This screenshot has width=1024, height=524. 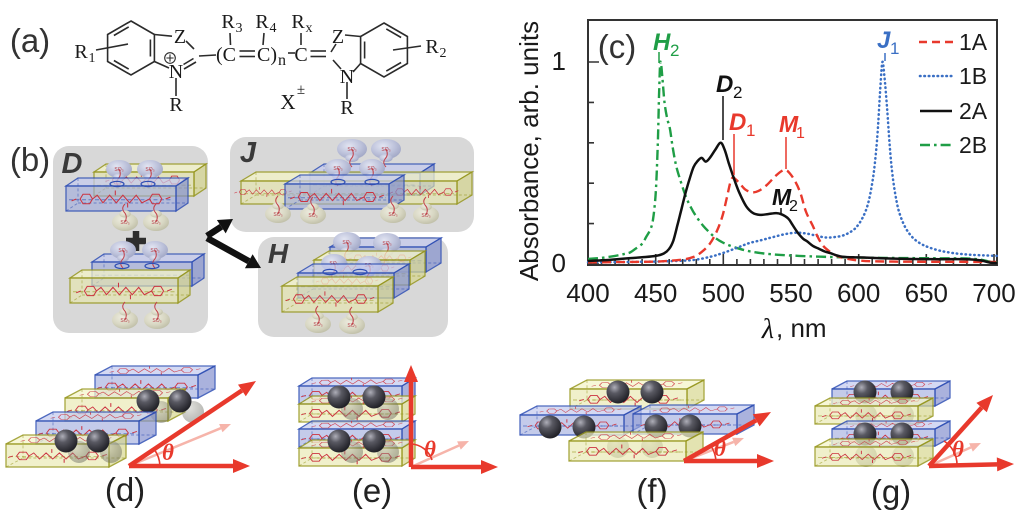 What do you see at coordinates (973, 76) in the screenshot?
I see `svg-text: 1B` at bounding box center [973, 76].